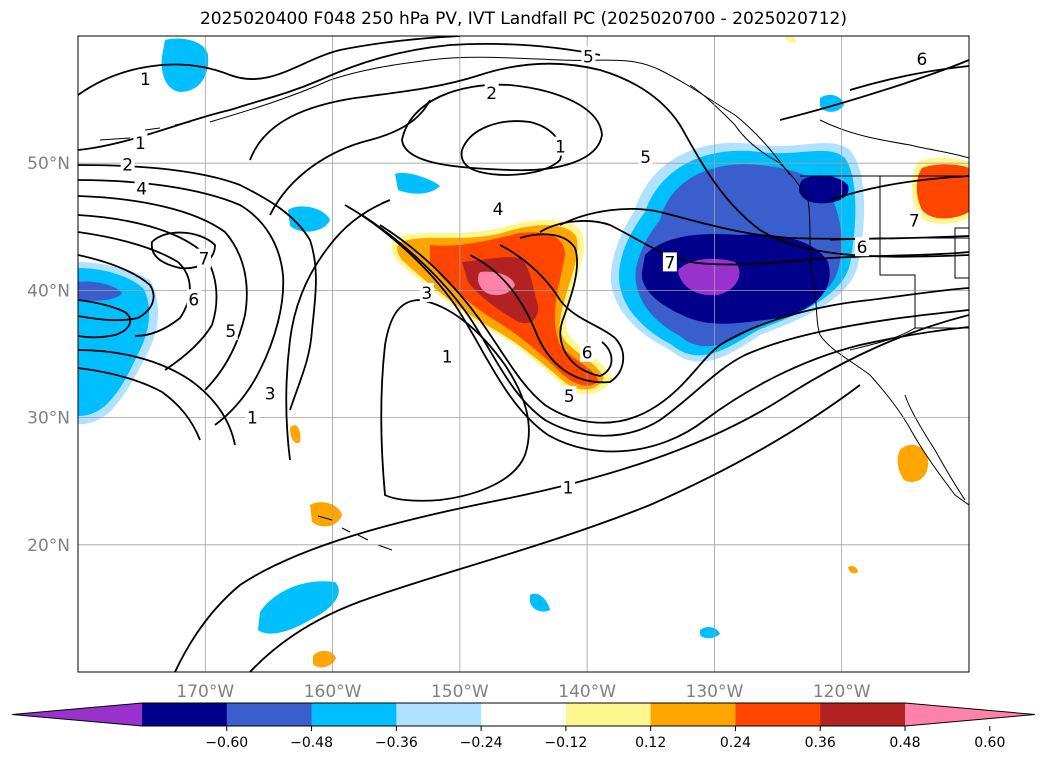 This screenshot has width=1047, height=765. I want to click on negative-anomaly-southwest, so click(298, 607).